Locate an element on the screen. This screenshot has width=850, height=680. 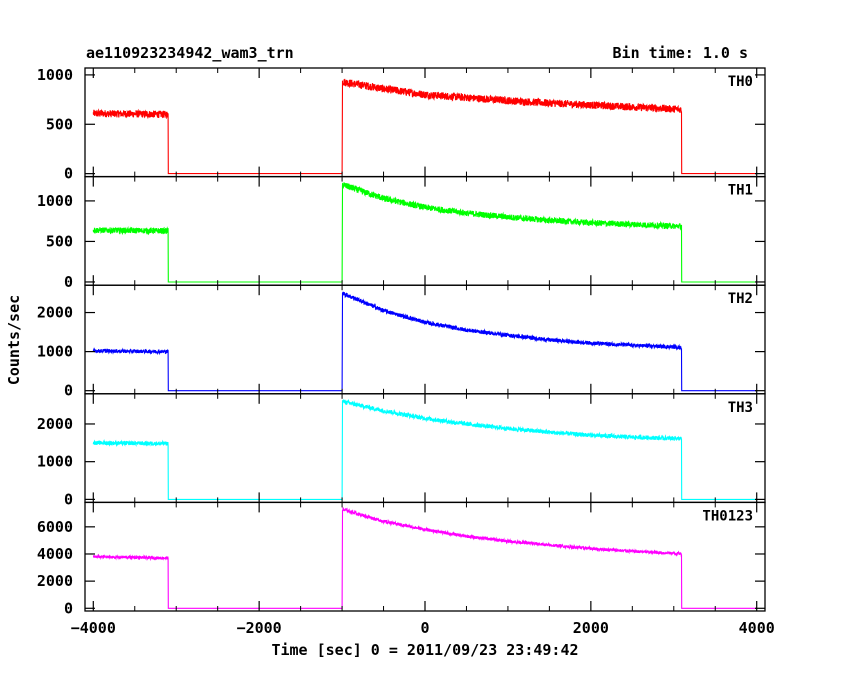
series-line-th3 is located at coordinates (424, 449).